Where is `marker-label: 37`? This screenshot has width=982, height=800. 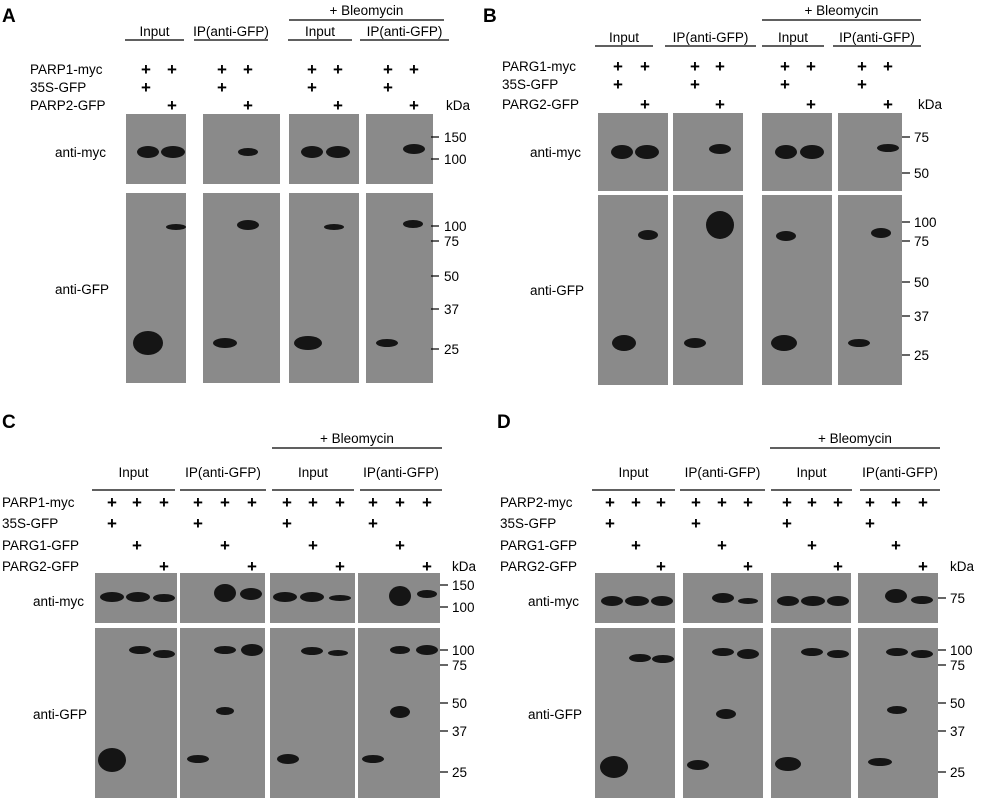
marker-label: 37 is located at coordinates (451, 309).